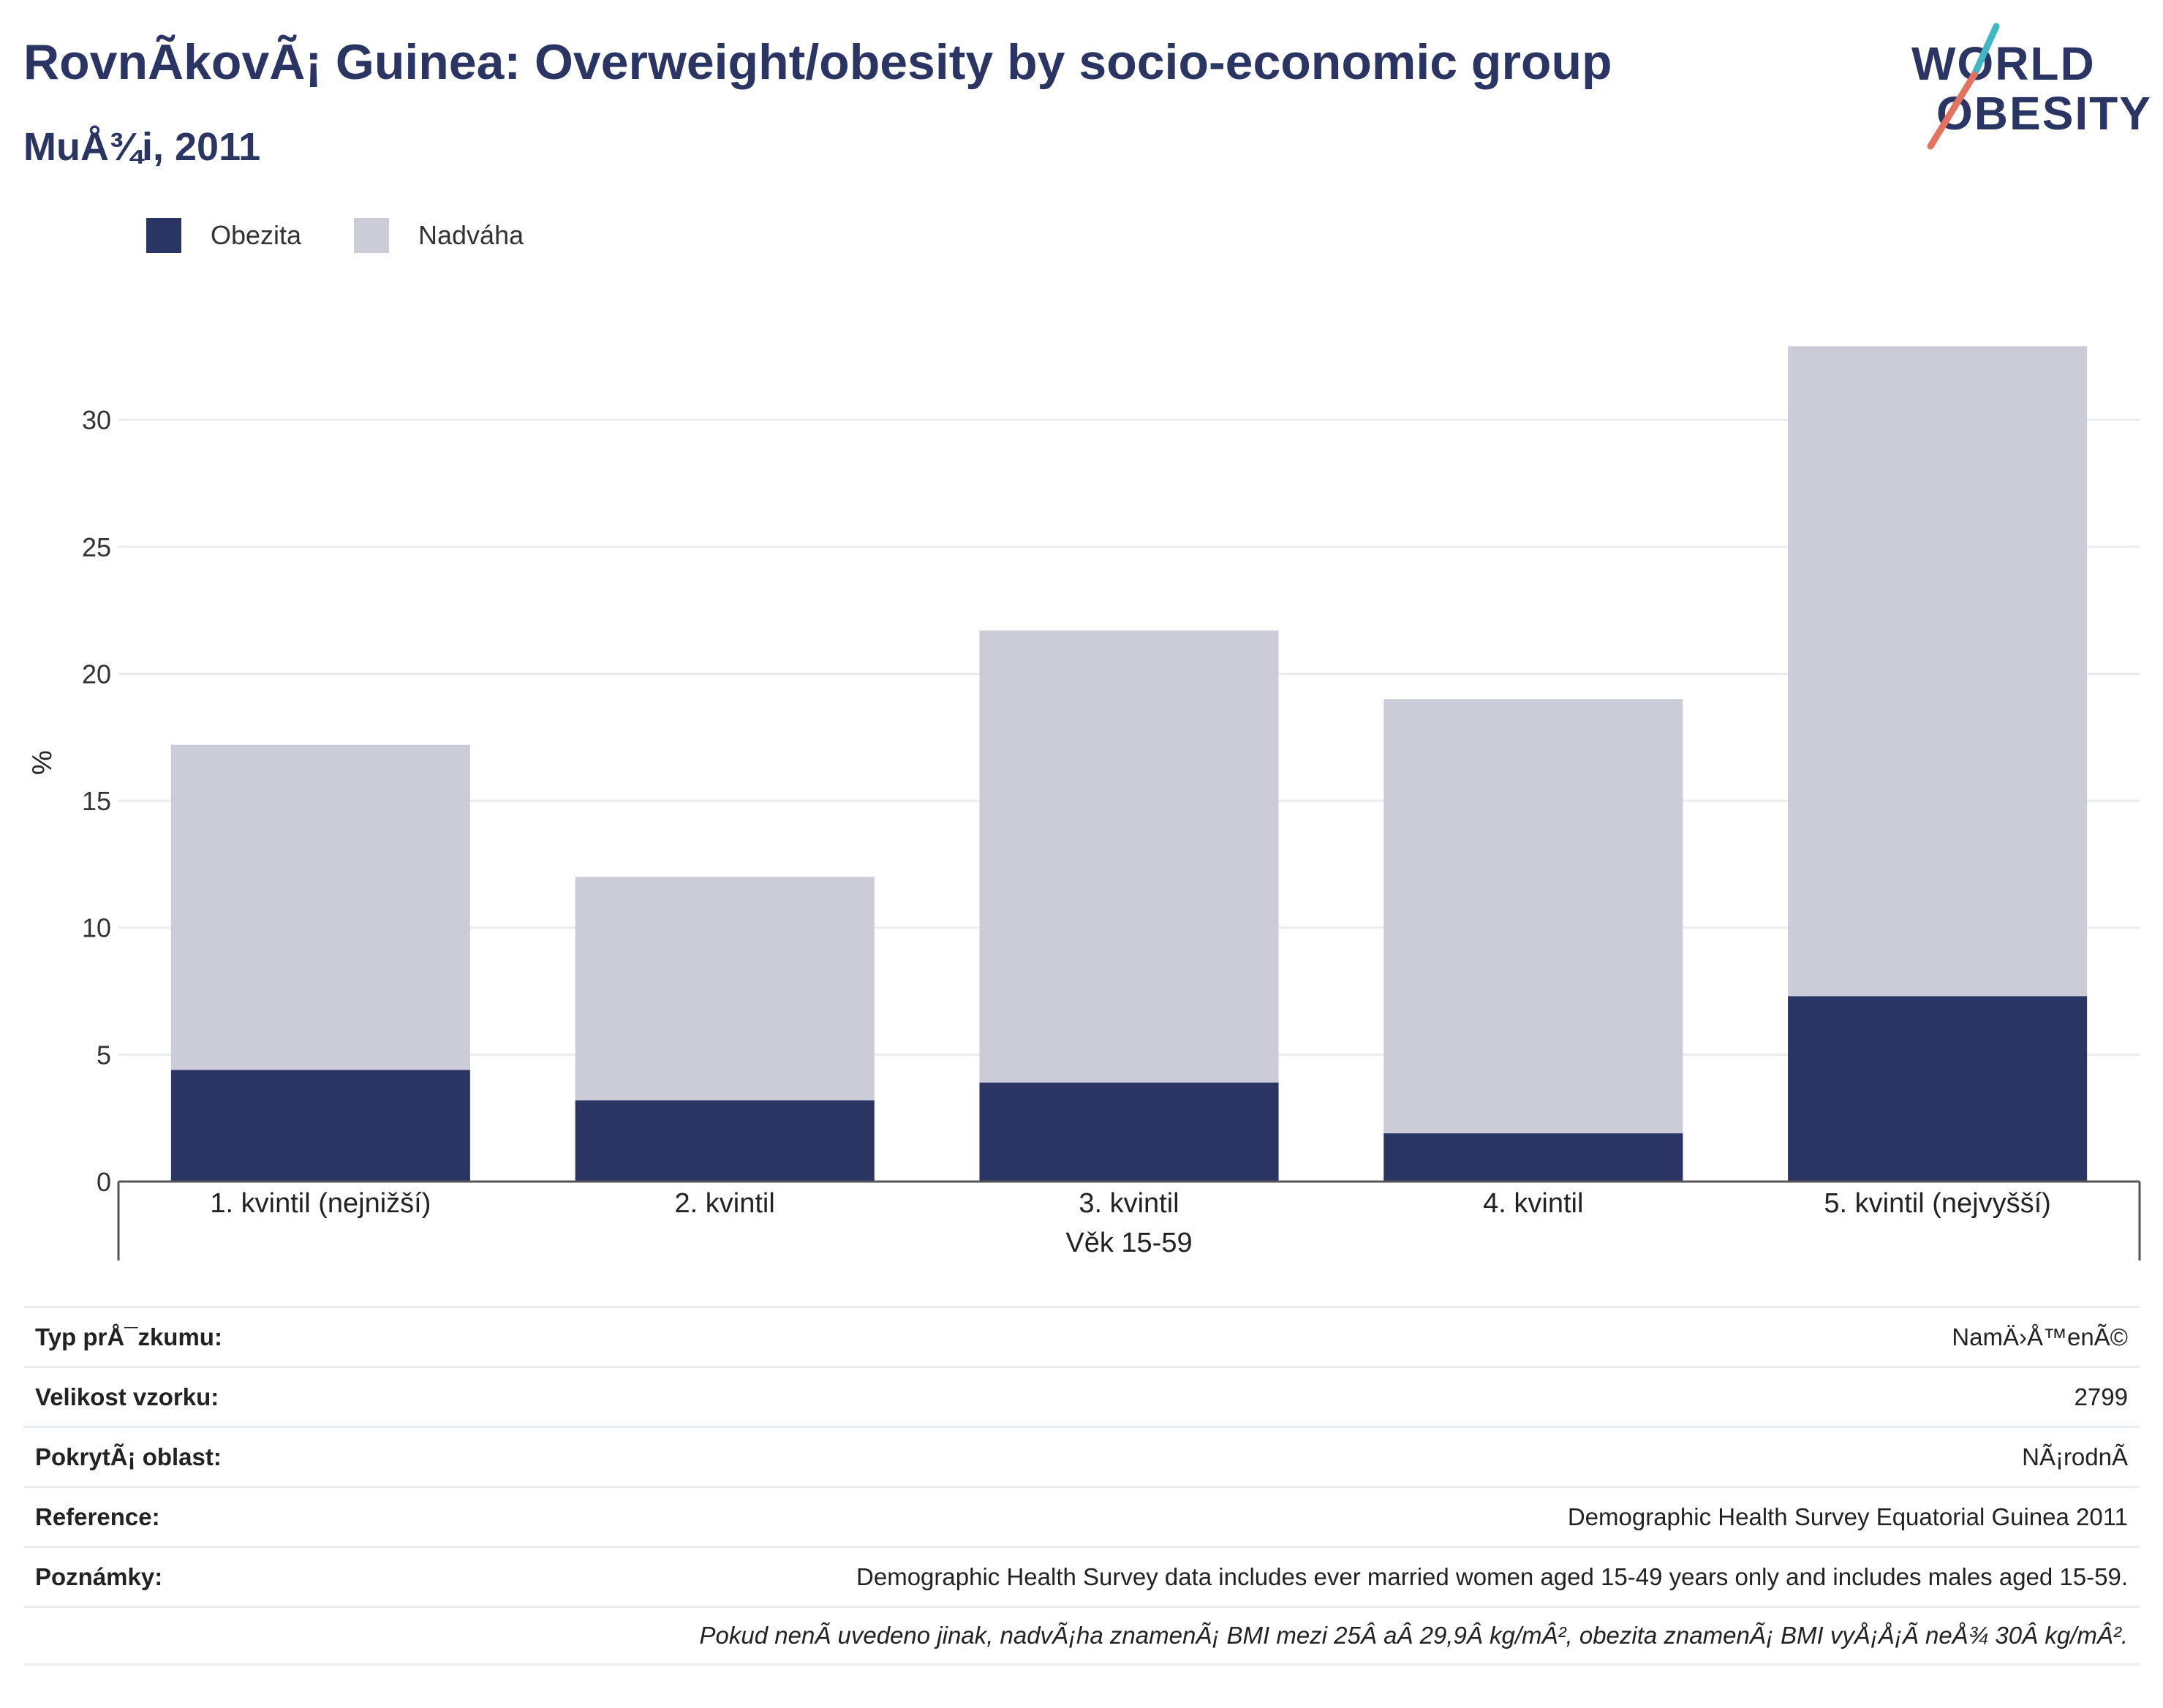 The width and height of the screenshot is (2163, 1708). What do you see at coordinates (164, 235) in the screenshot?
I see `legend-swatch-obesity` at bounding box center [164, 235].